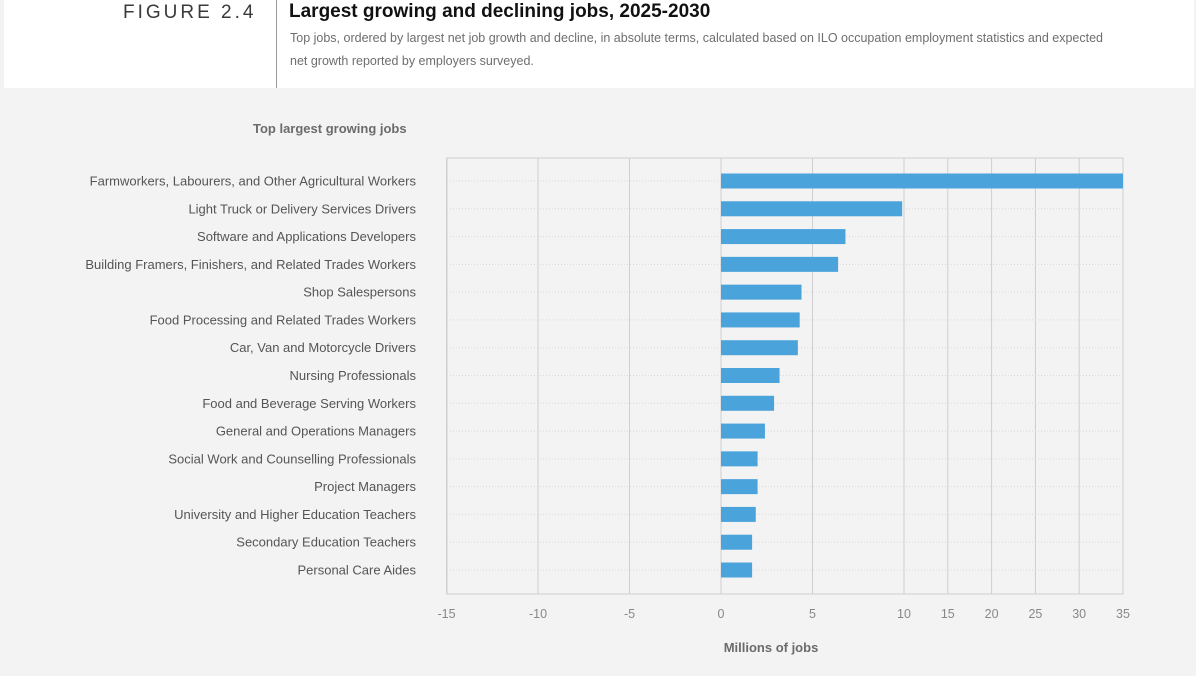  I want to click on header-divider, so click(276, 44).